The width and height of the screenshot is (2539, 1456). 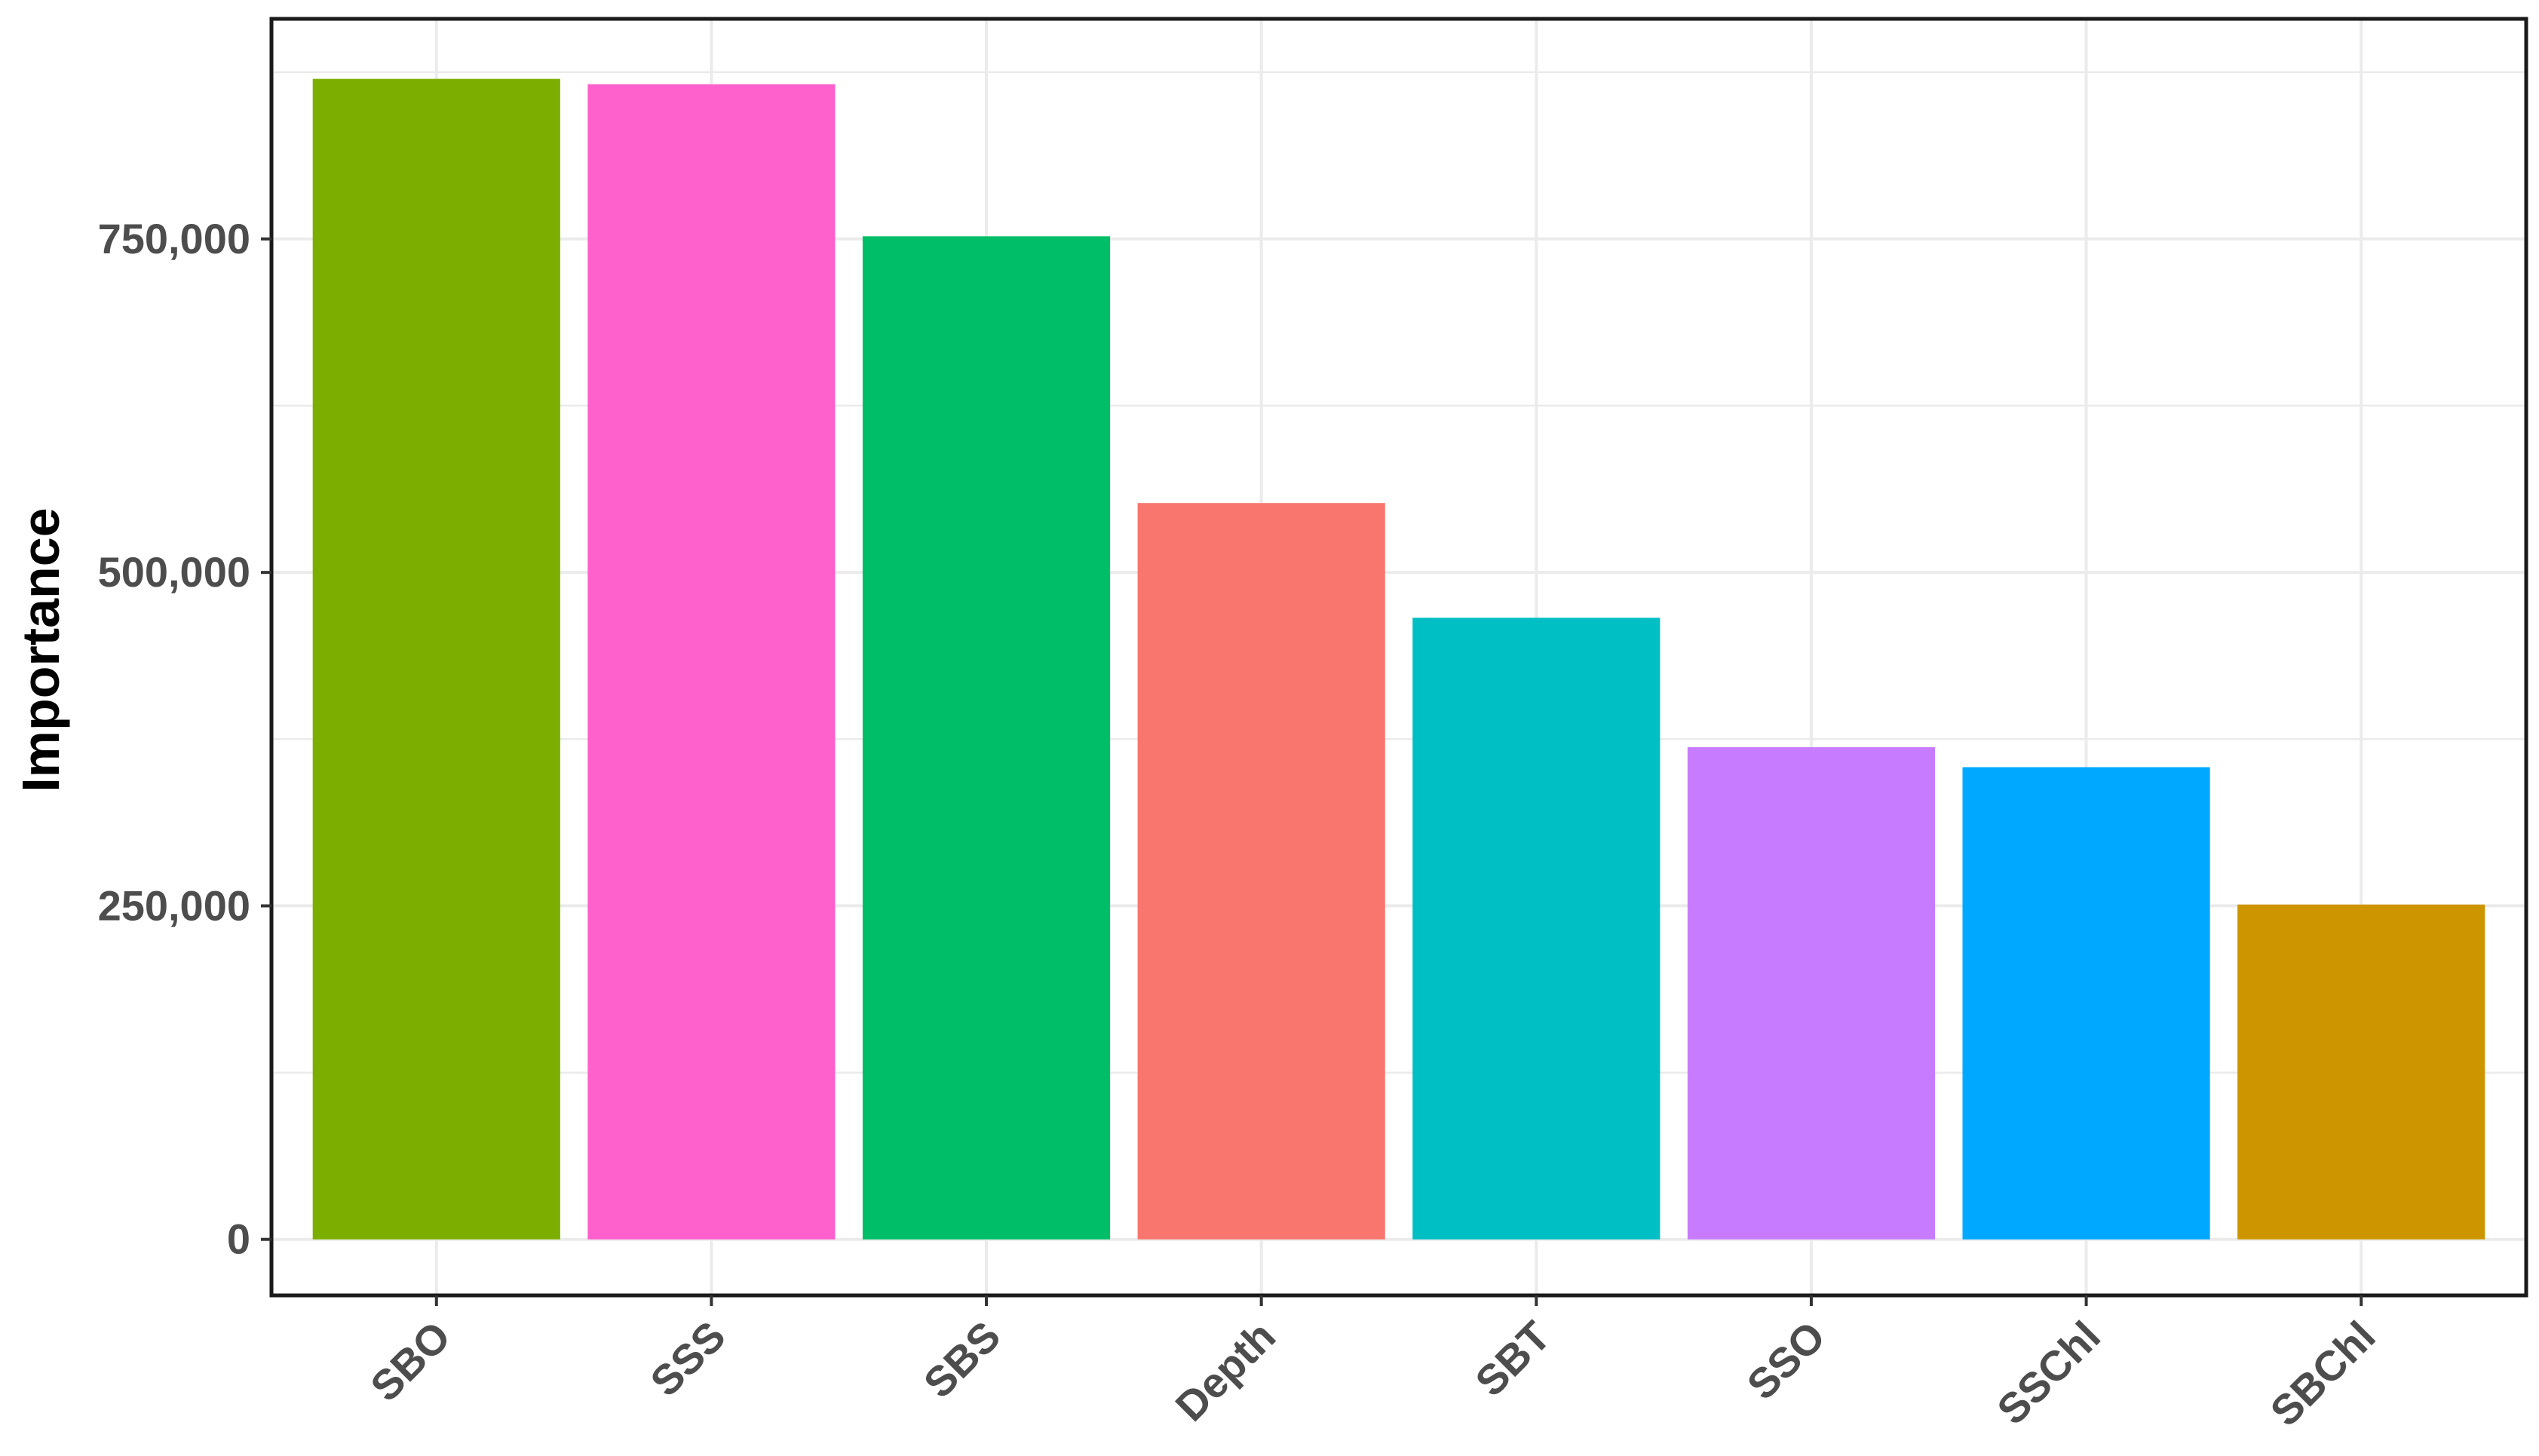 I want to click on y-axis-title: Importance, so click(x=40, y=649).